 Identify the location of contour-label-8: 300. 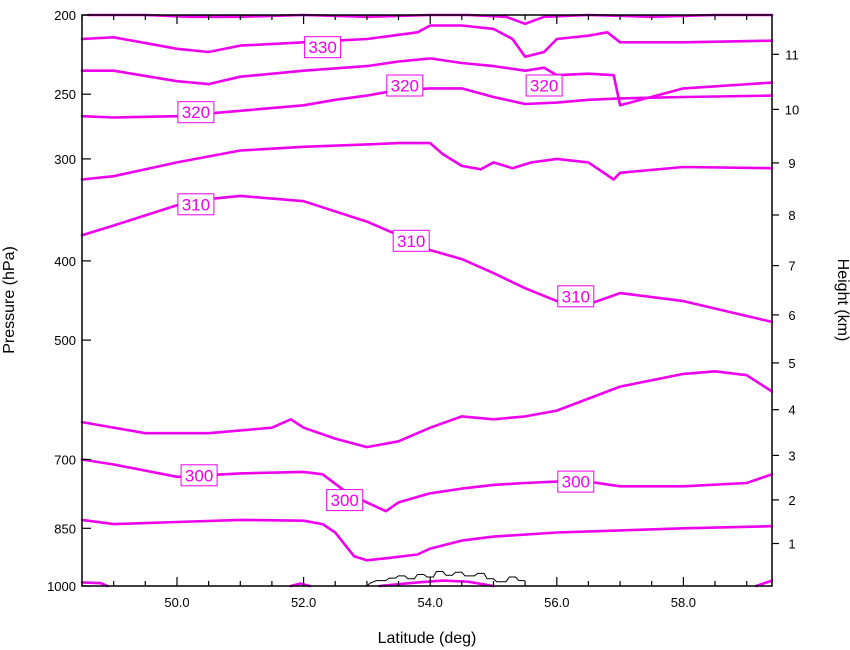
(199, 475).